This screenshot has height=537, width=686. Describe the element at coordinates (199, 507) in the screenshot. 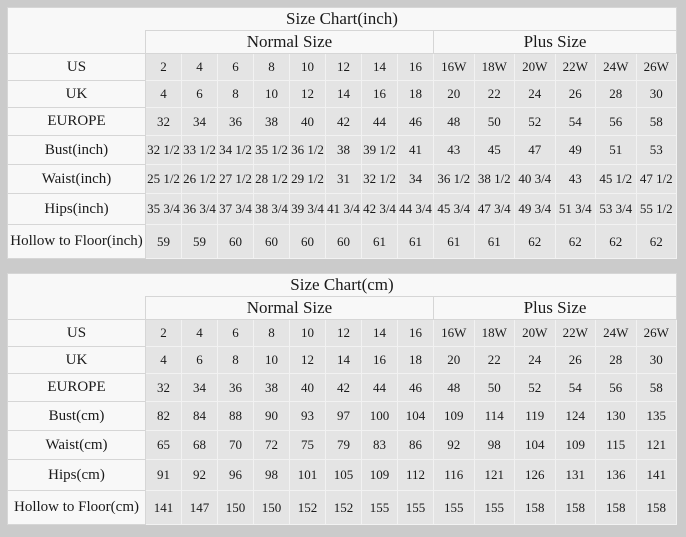

I see `size-value-cell: 147` at that location.